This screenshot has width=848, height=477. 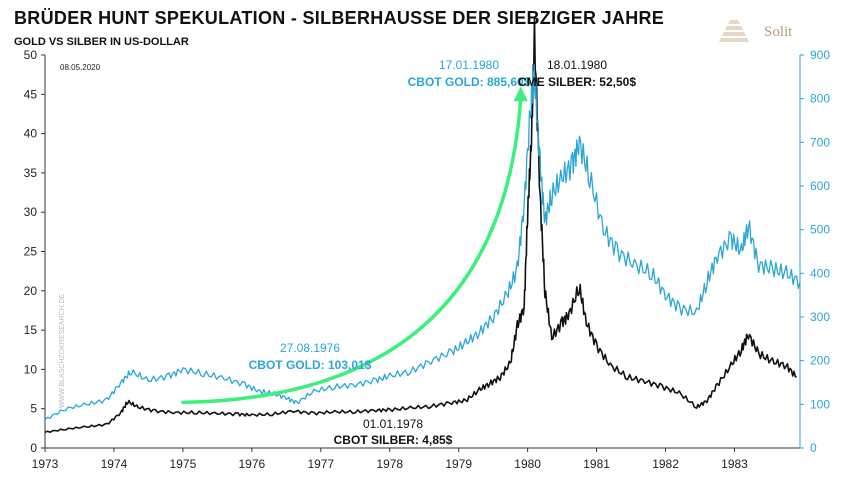 I want to click on x-tick-label: 1974, so click(x=114, y=464).